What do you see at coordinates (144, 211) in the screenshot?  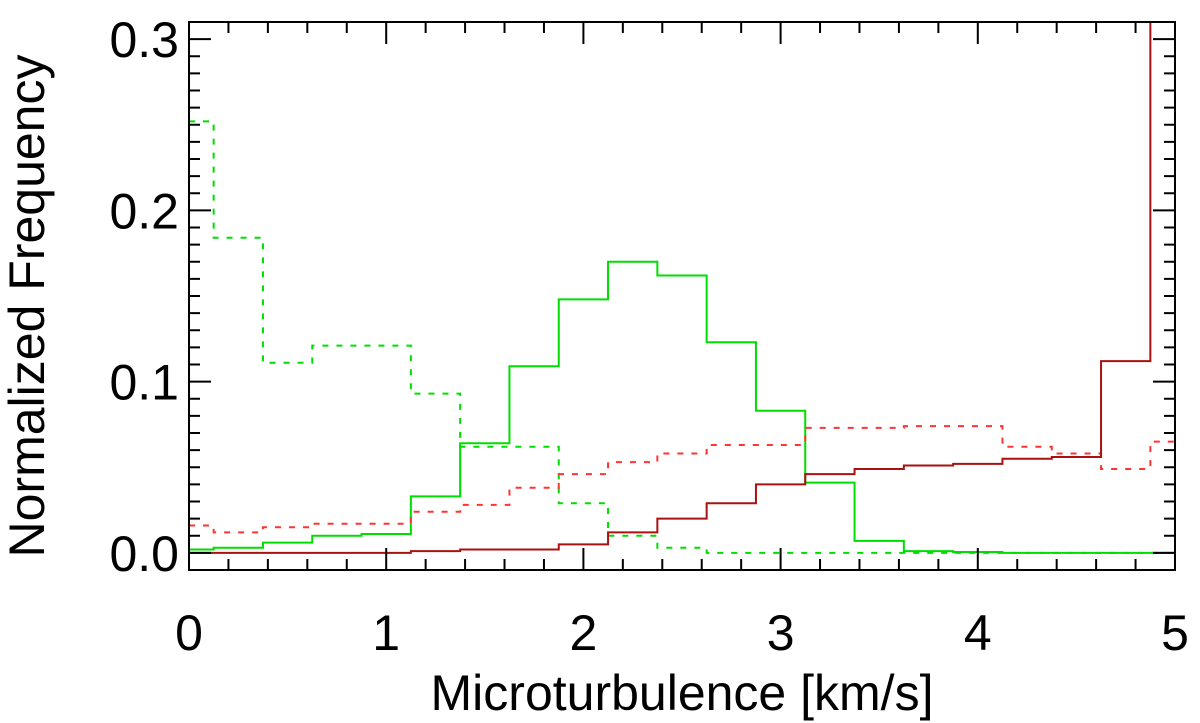 I see `y-tick-label: 0.2` at bounding box center [144, 211].